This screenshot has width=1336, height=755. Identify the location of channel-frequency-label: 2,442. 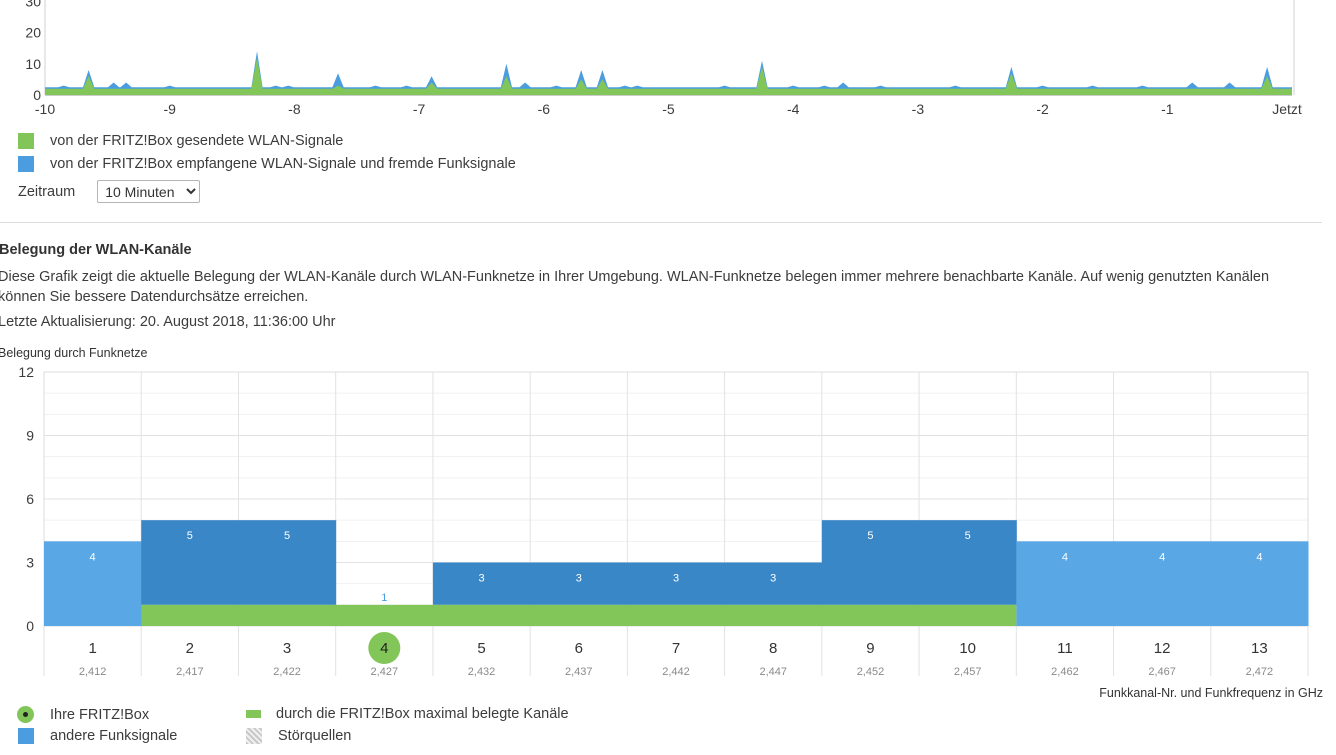
(676, 672).